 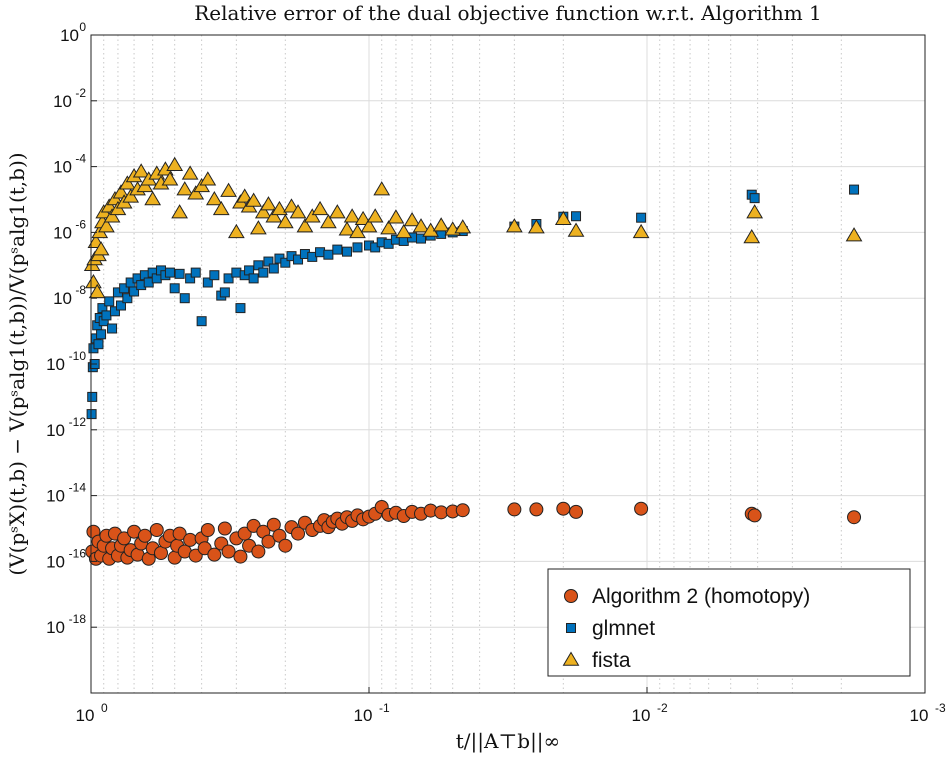 I want to click on legend-marker-triangle, so click(x=571, y=658).